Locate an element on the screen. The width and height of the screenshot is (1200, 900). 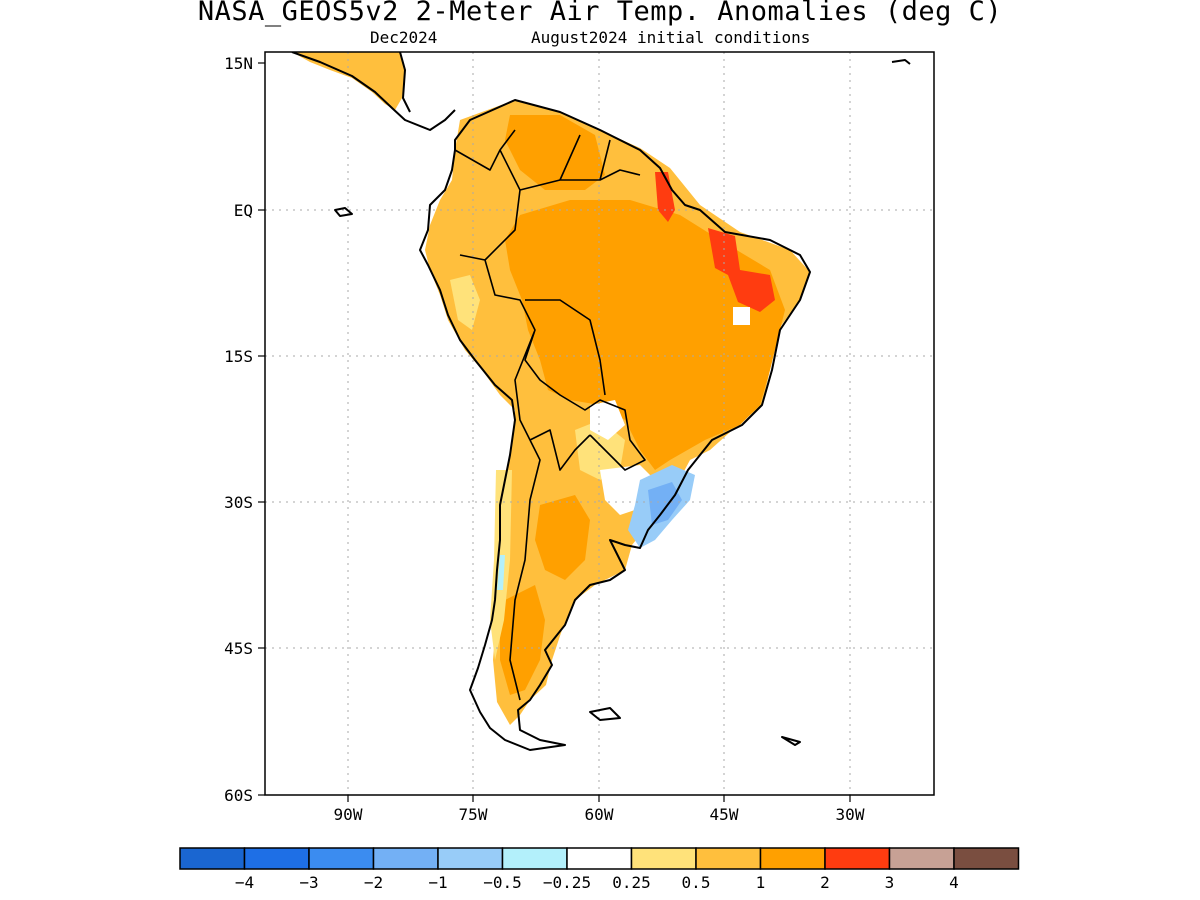
lon-label: 75W is located at coordinates (473, 814).